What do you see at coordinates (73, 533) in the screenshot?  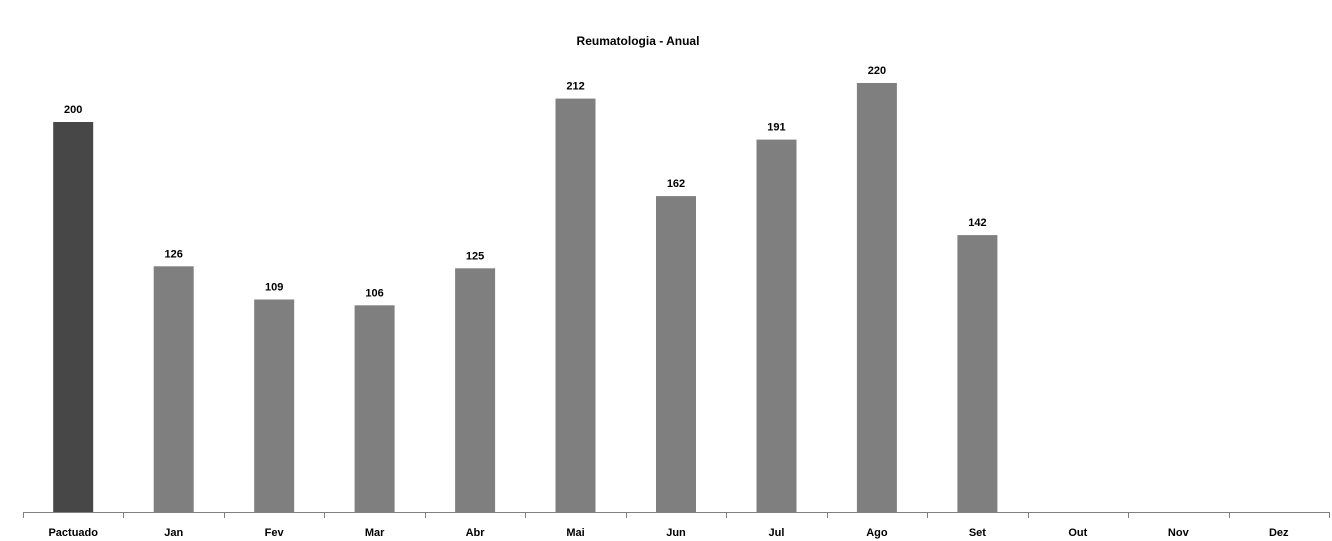 I see `x-tick-label-pactuado: Pactuado` at bounding box center [73, 533].